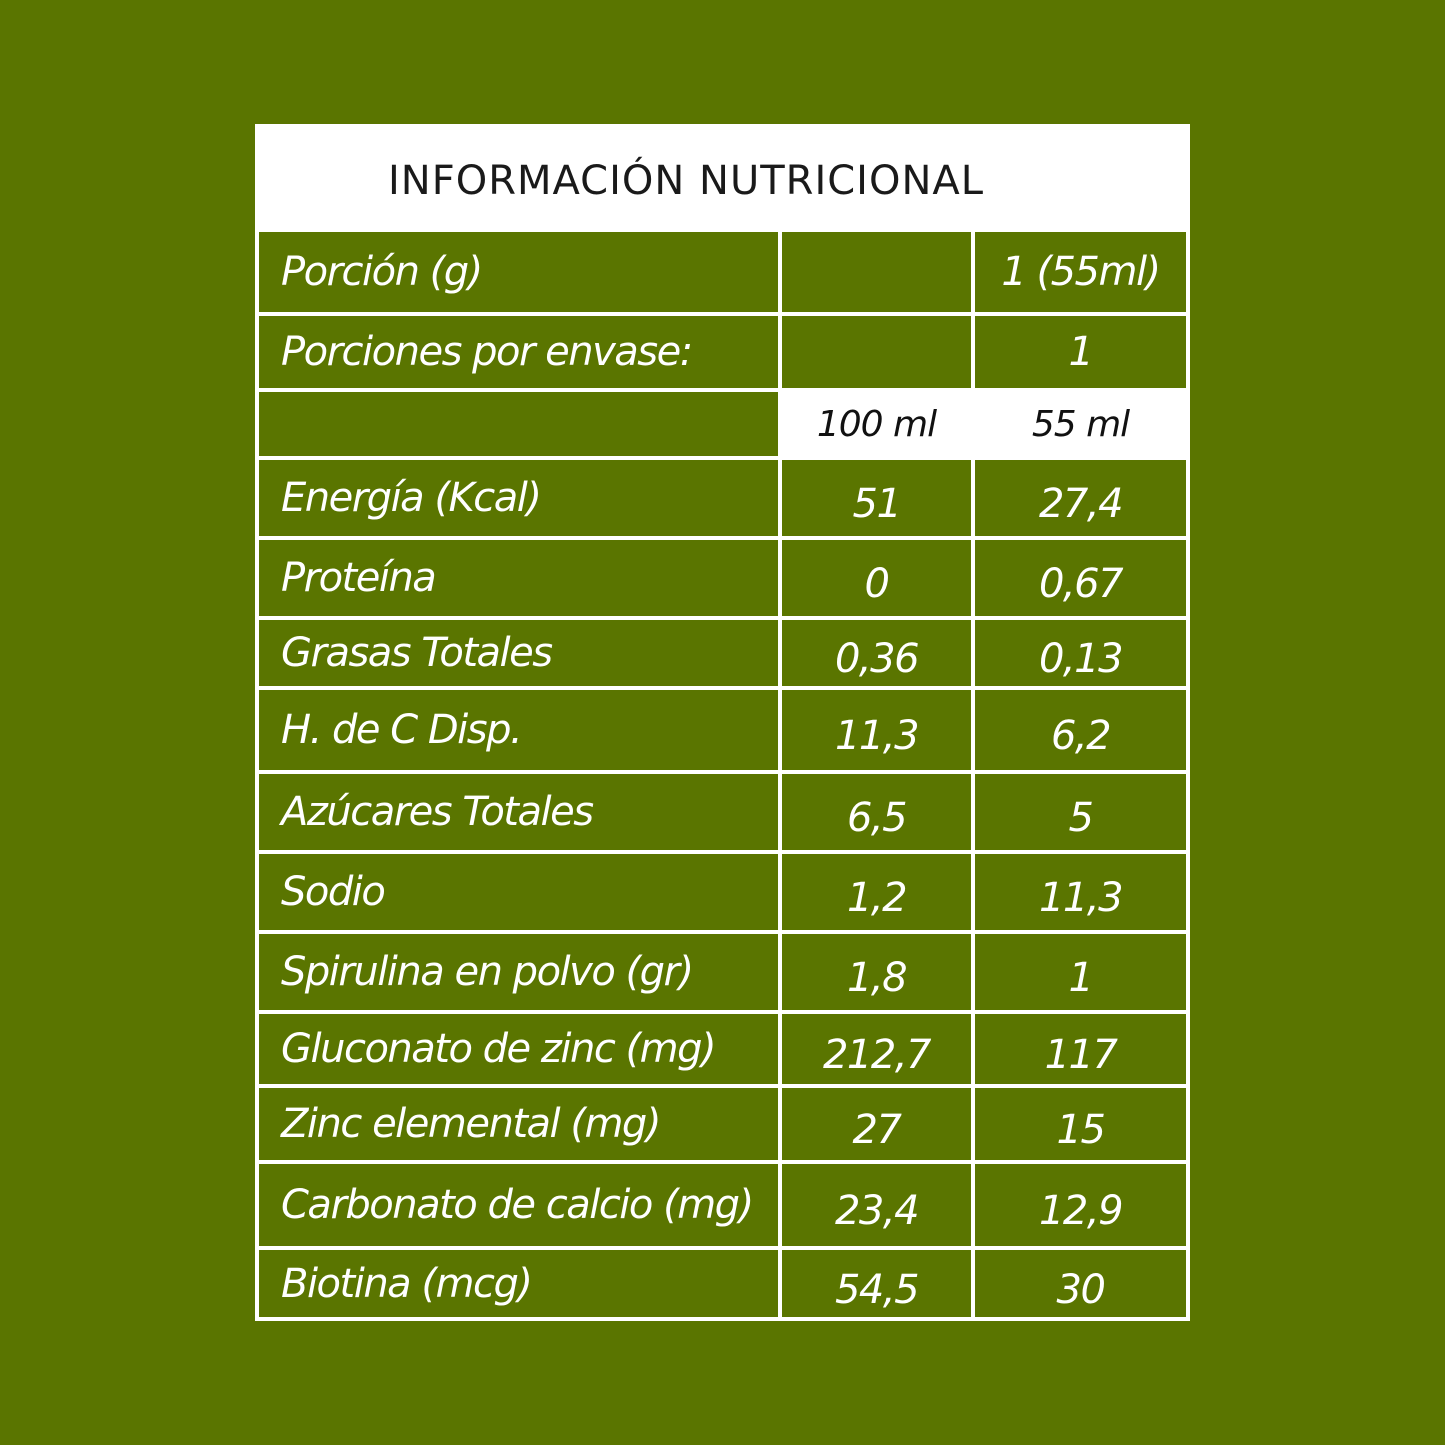 This screenshot has width=1445, height=1445. What do you see at coordinates (1081, 1055) in the screenshot?
I see `row-value: 117` at bounding box center [1081, 1055].